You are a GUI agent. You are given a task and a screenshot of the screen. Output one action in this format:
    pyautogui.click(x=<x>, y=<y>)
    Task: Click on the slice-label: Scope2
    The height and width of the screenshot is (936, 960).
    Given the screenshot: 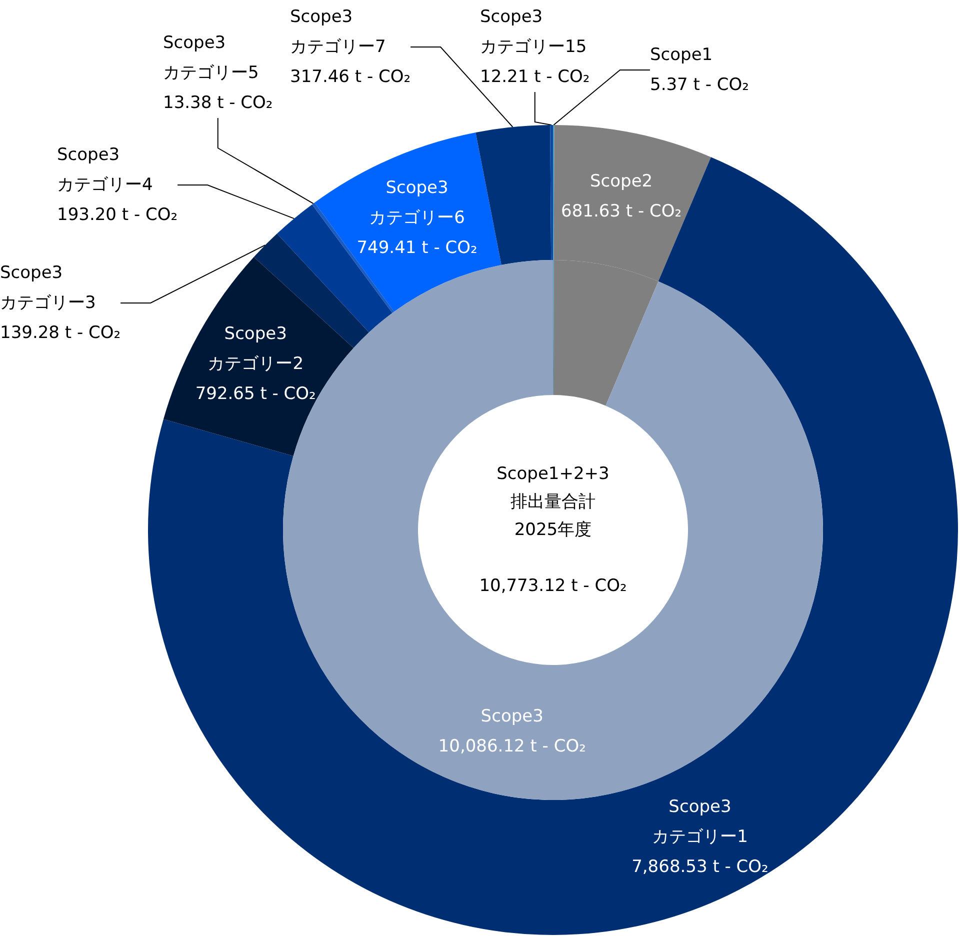 What is the action you would take?
    pyautogui.click(x=621, y=181)
    